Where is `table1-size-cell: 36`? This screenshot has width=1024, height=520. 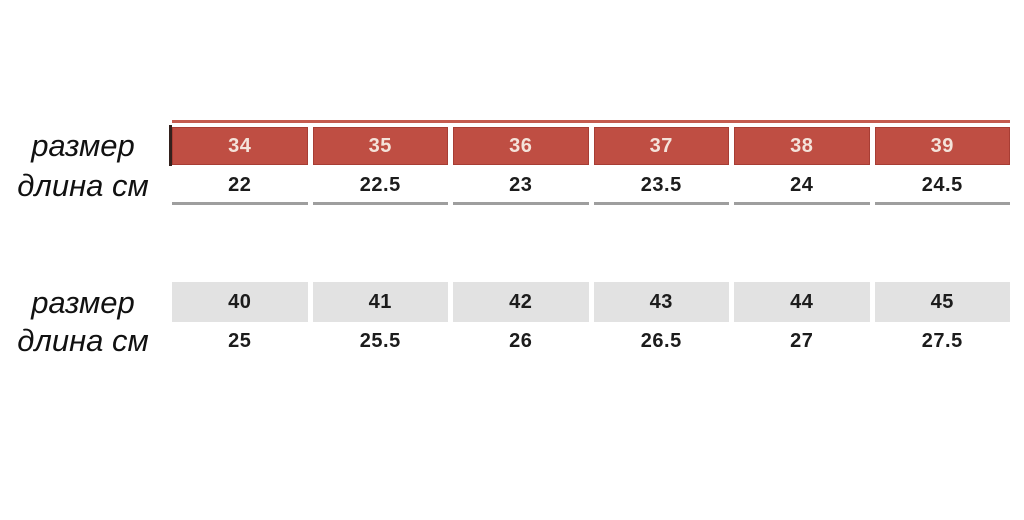 table1-size-cell: 36 is located at coordinates (521, 146).